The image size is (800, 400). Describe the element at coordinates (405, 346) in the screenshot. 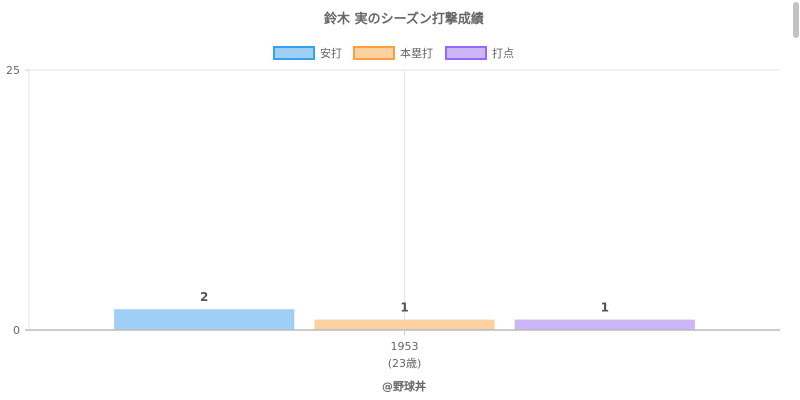

I see `x-tick-label: 1953` at that location.